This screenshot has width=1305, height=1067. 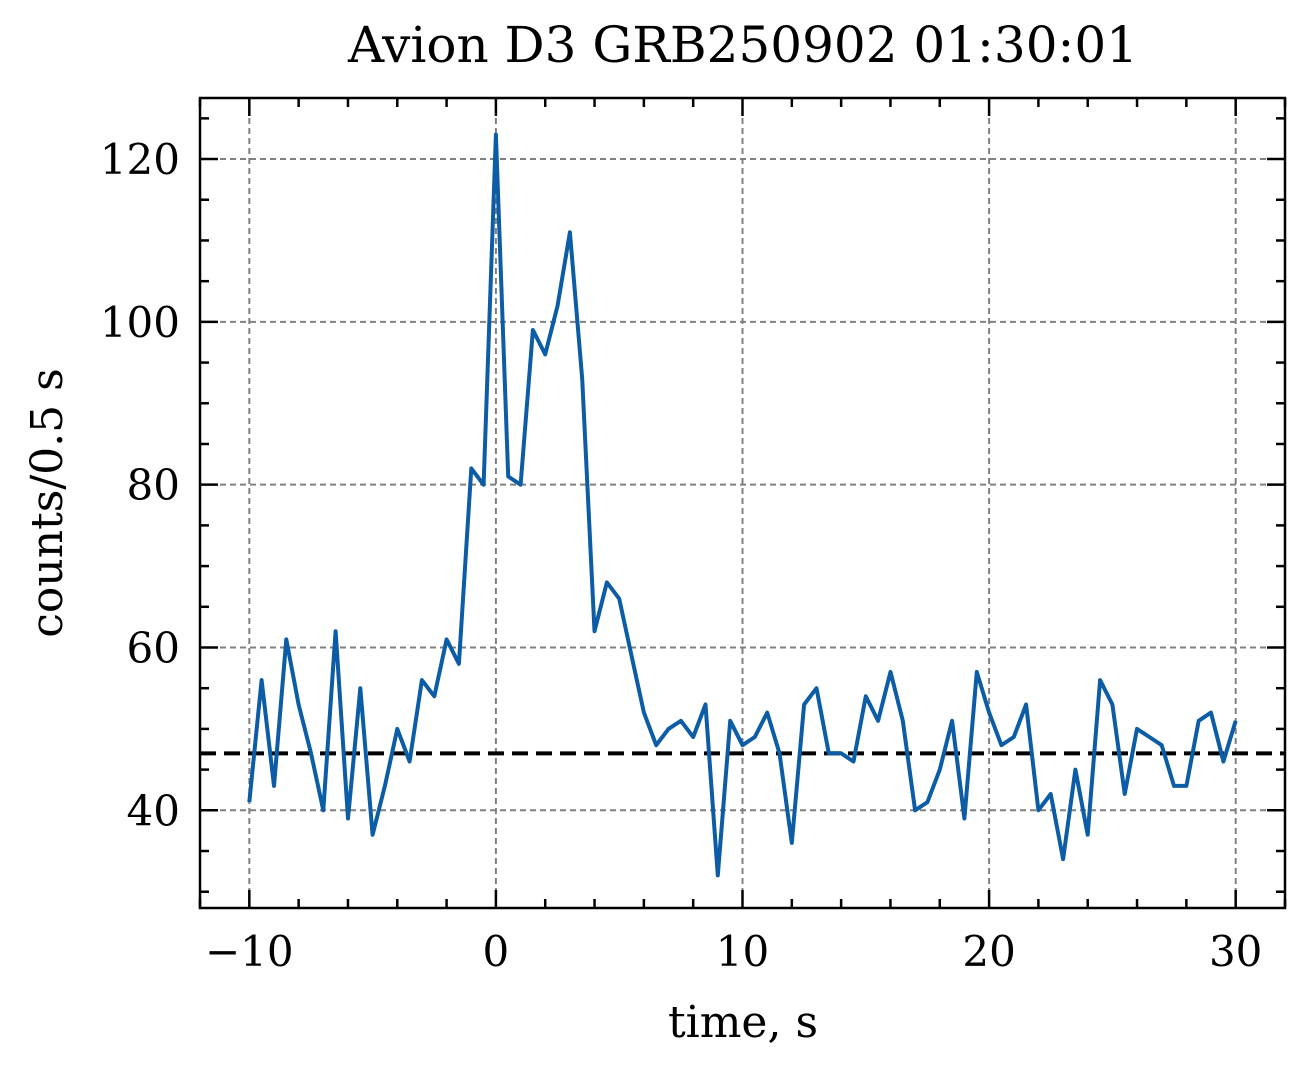 What do you see at coordinates (153, 647) in the screenshot?
I see `y-tick-label: 60` at bounding box center [153, 647].